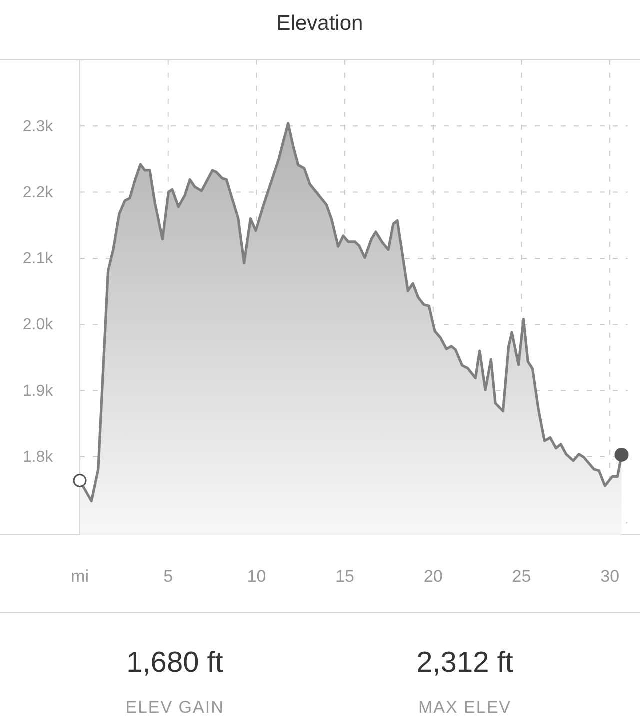 Image resolution: width=640 pixels, height=727 pixels. I want to click on y-tick-label: 2.2k, so click(38, 193).